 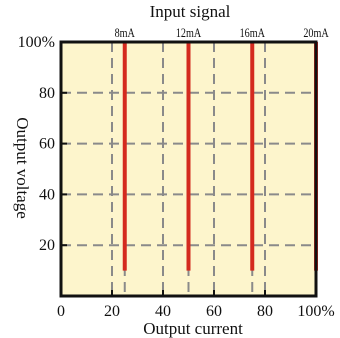 What do you see at coordinates (125, 33) in the screenshot?
I see `series-label: 8mA` at bounding box center [125, 33].